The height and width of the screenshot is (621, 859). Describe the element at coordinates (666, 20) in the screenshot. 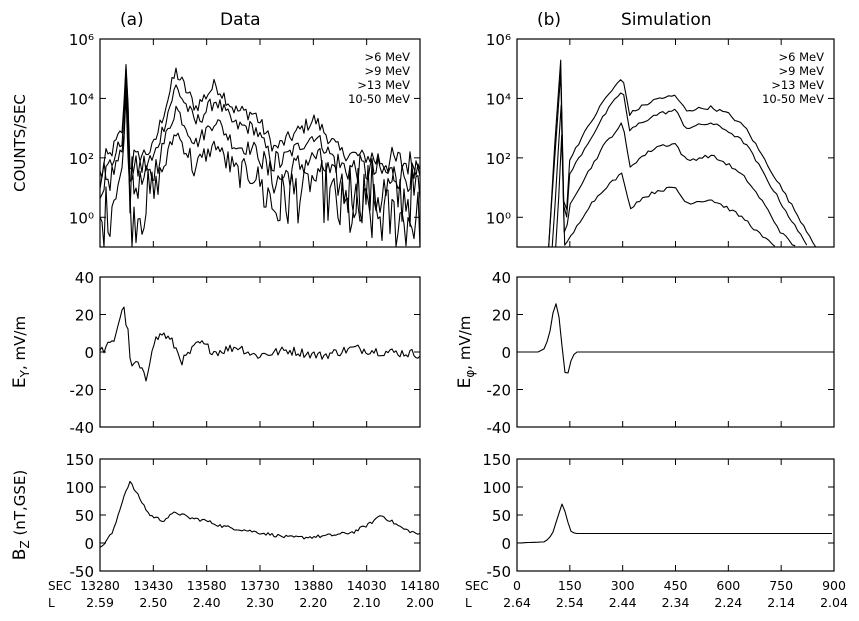

I see `chart-title: Simulation` at that location.